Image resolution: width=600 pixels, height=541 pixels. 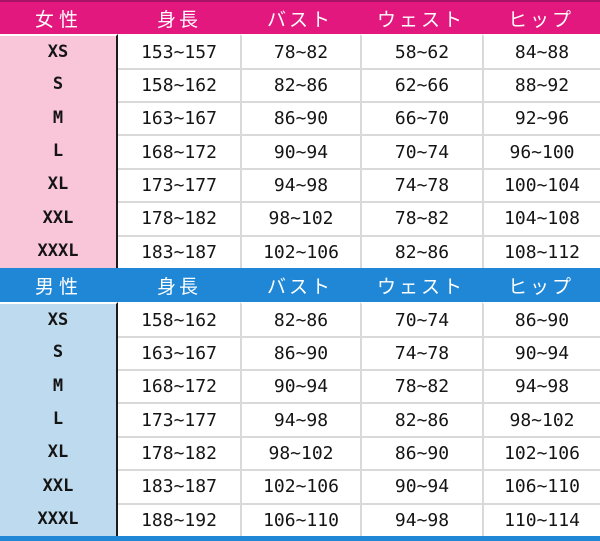 What do you see at coordinates (541, 84) in the screenshot?
I see `measurement-cell: 88~92` at bounding box center [541, 84].